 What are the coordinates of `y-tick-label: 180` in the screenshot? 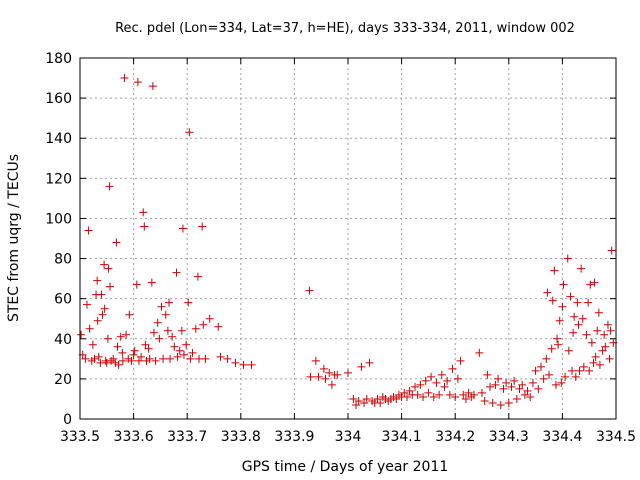 It's located at (58, 59).